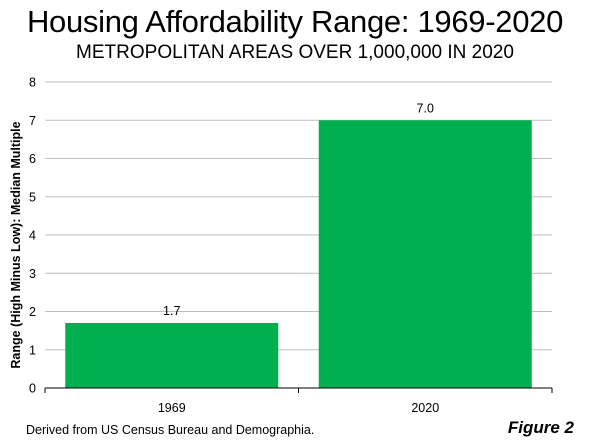 This screenshot has height=443, width=590. Describe the element at coordinates (298, 401) in the screenshot. I see `x-axis-ticks: 1969 2020` at that location.